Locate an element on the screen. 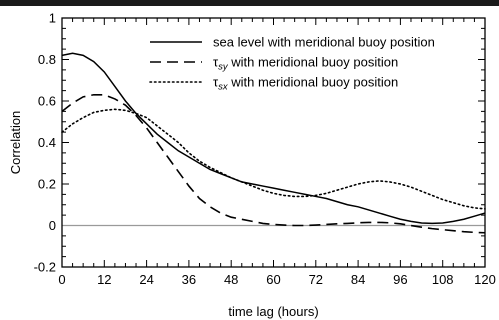  x-tick-label: 108 is located at coordinates (443, 279).